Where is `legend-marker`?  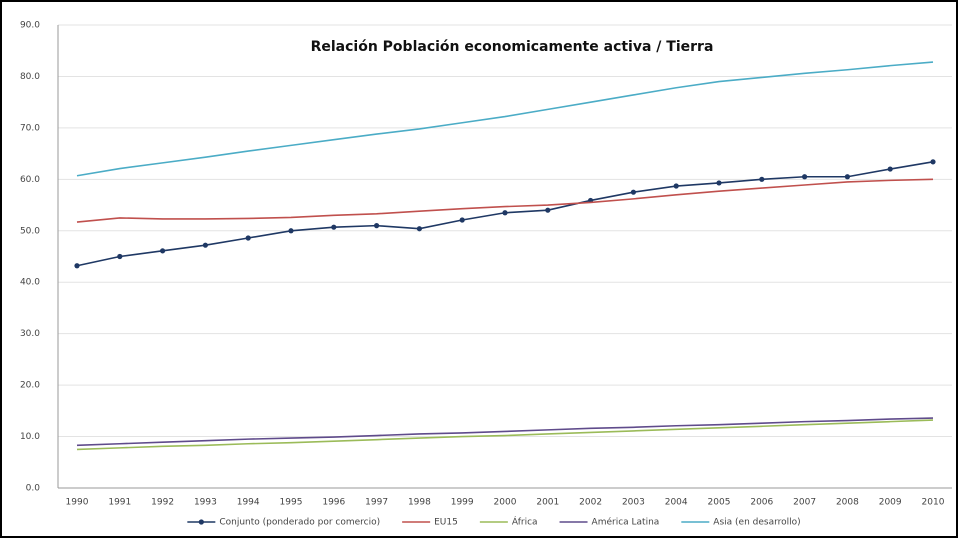
legend-marker is located at coordinates (201, 522).